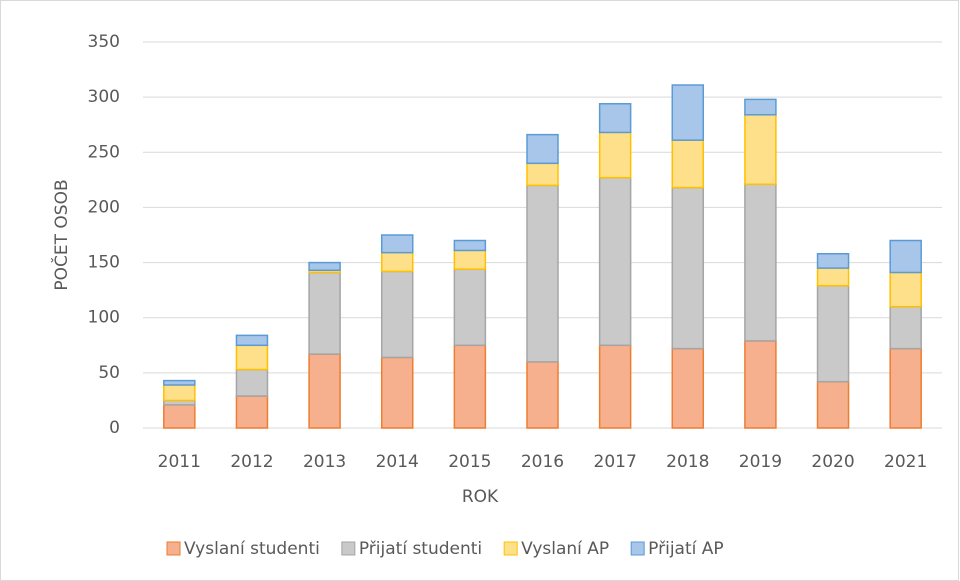 The height and width of the screenshot is (581, 960). Describe the element at coordinates (61, 234) in the screenshot. I see `y-axis-label: POČET OSOB` at that location.